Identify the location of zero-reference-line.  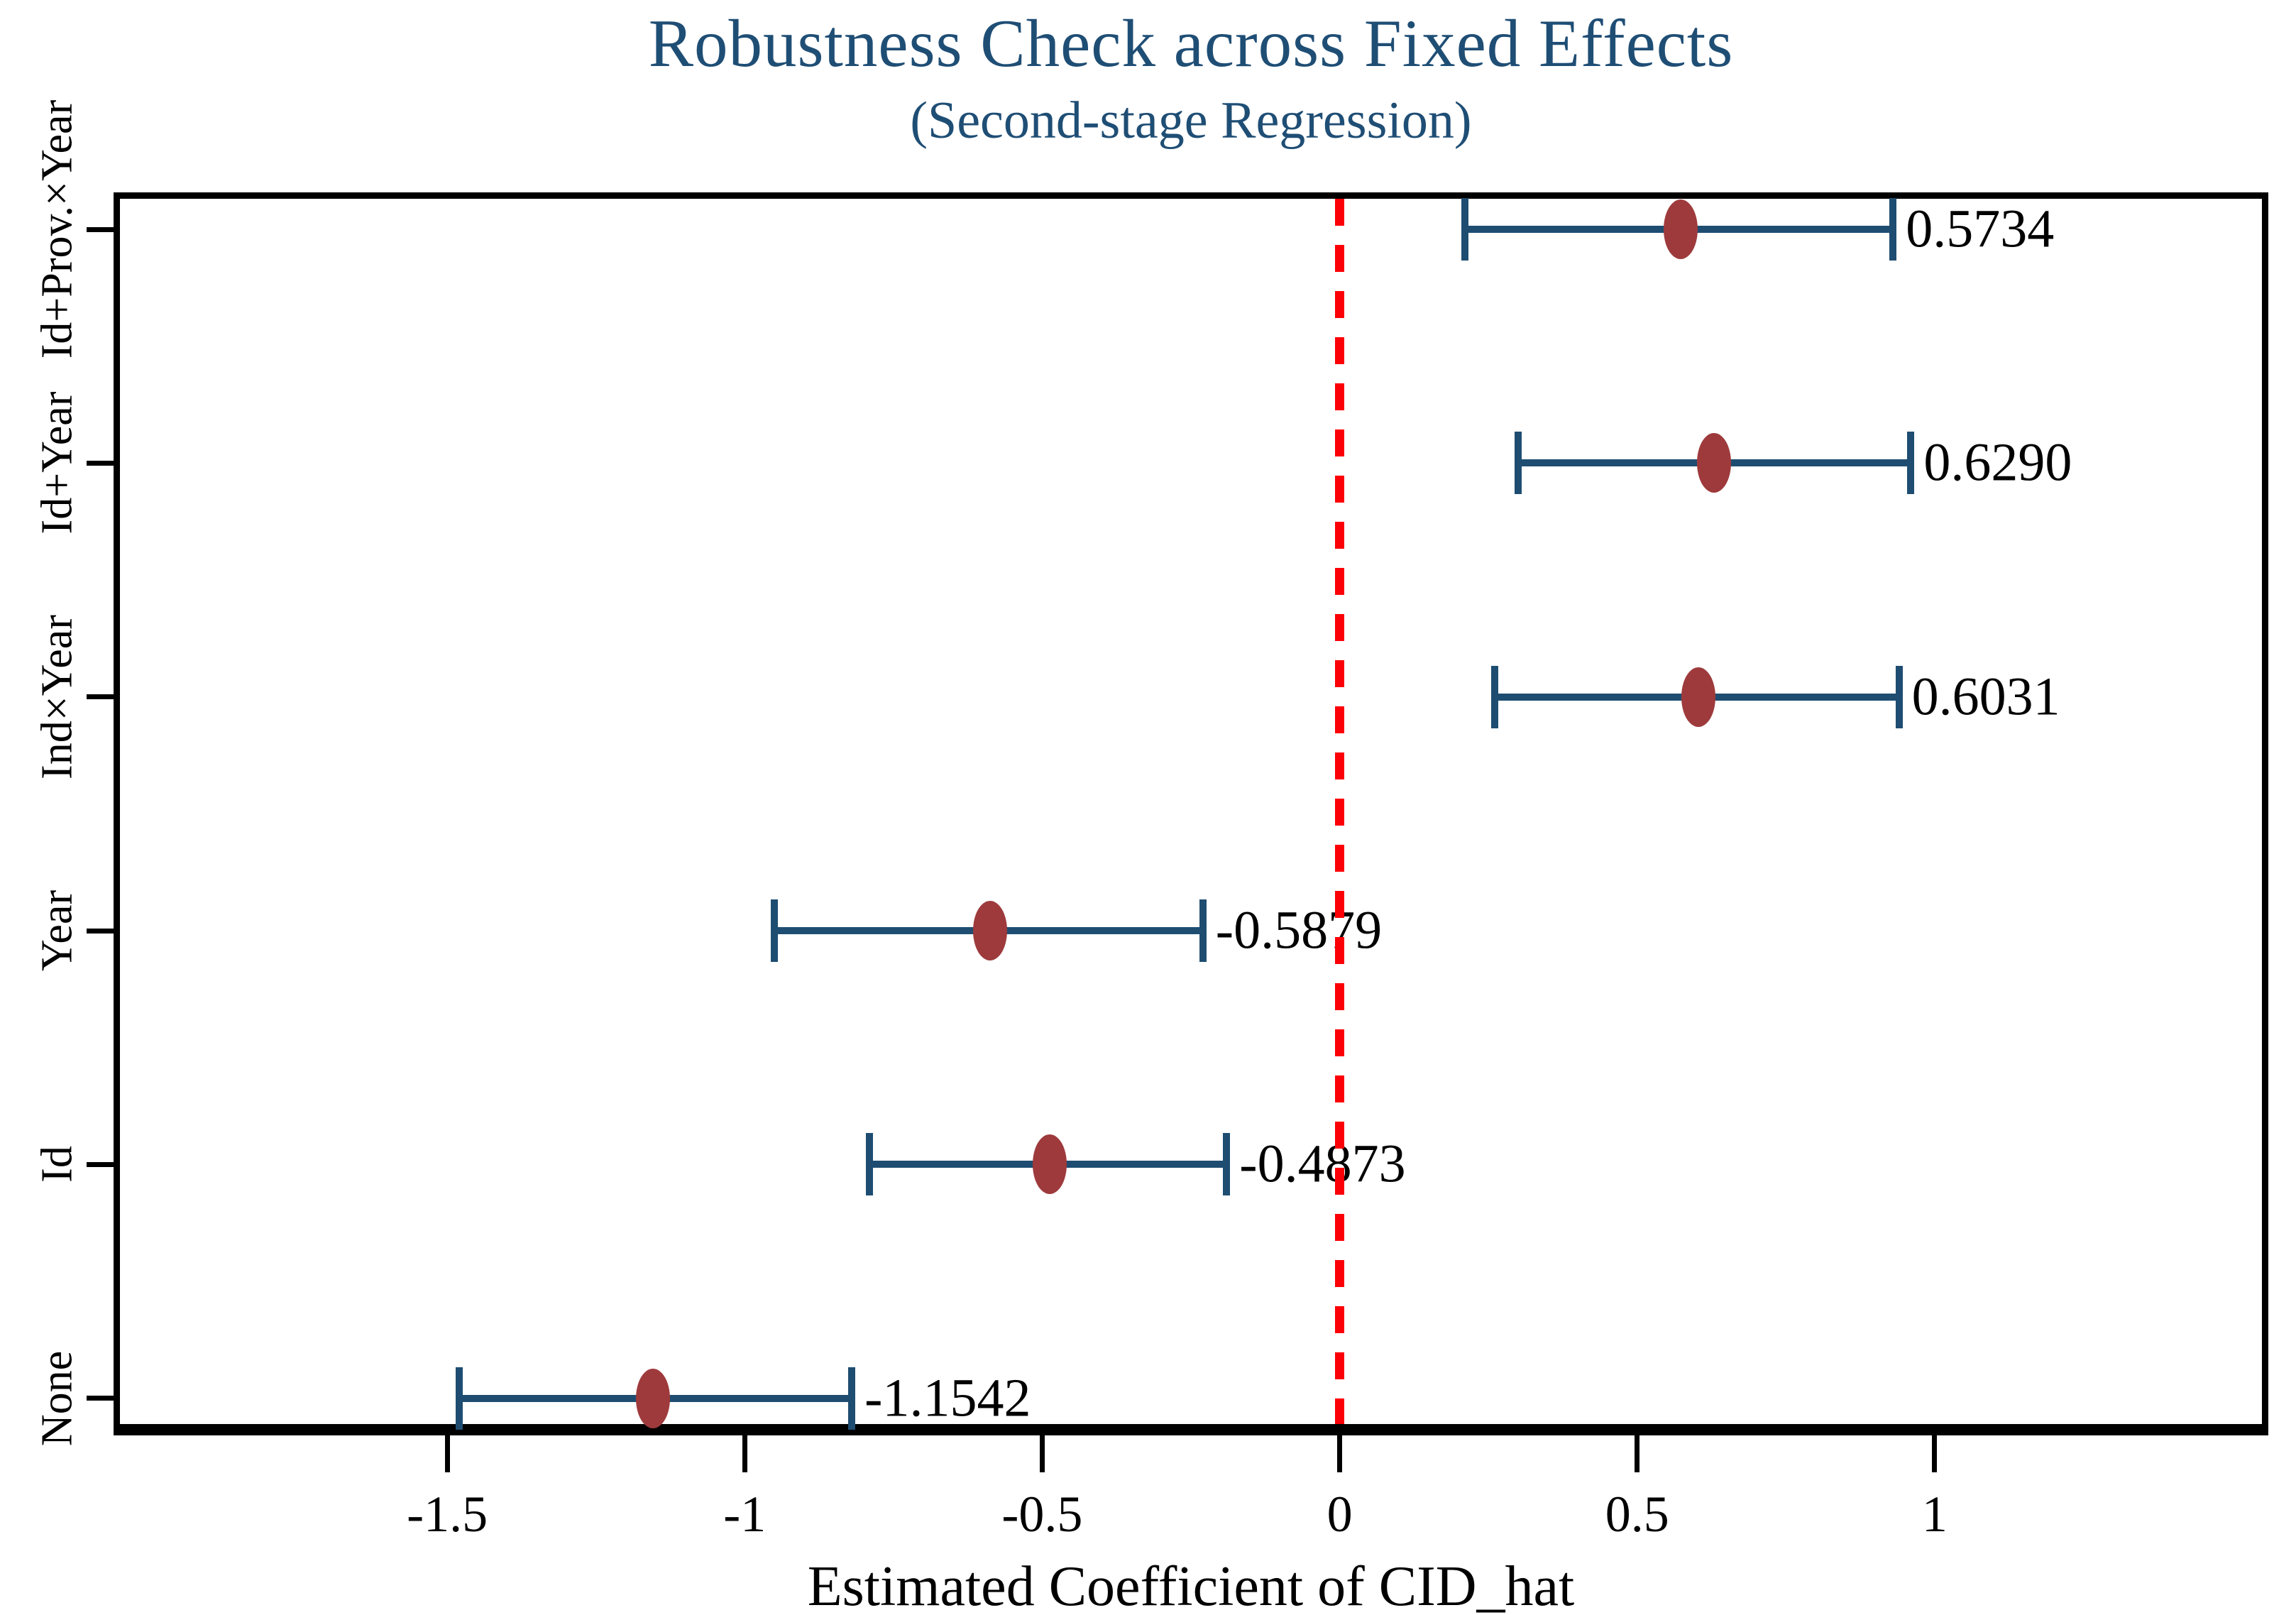
(1340, 812).